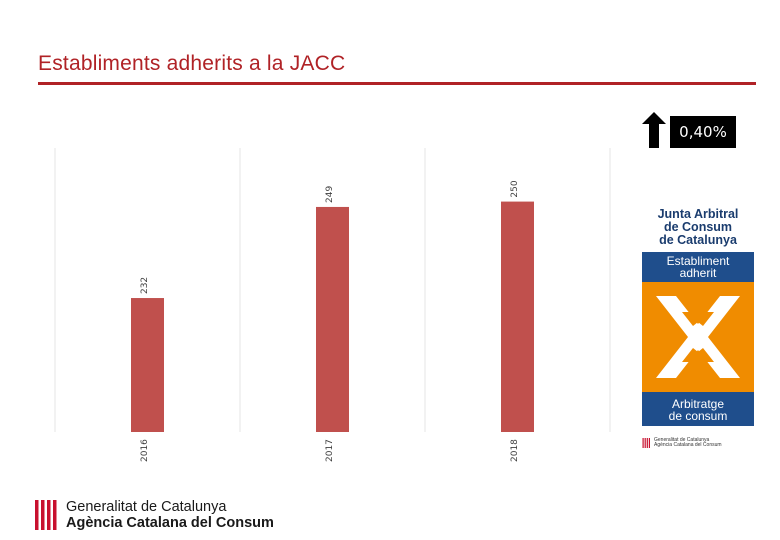 This screenshot has height=540, width=780. What do you see at coordinates (515, 450) in the screenshot?
I see `x-tick-label-2018: 2018` at bounding box center [515, 450].